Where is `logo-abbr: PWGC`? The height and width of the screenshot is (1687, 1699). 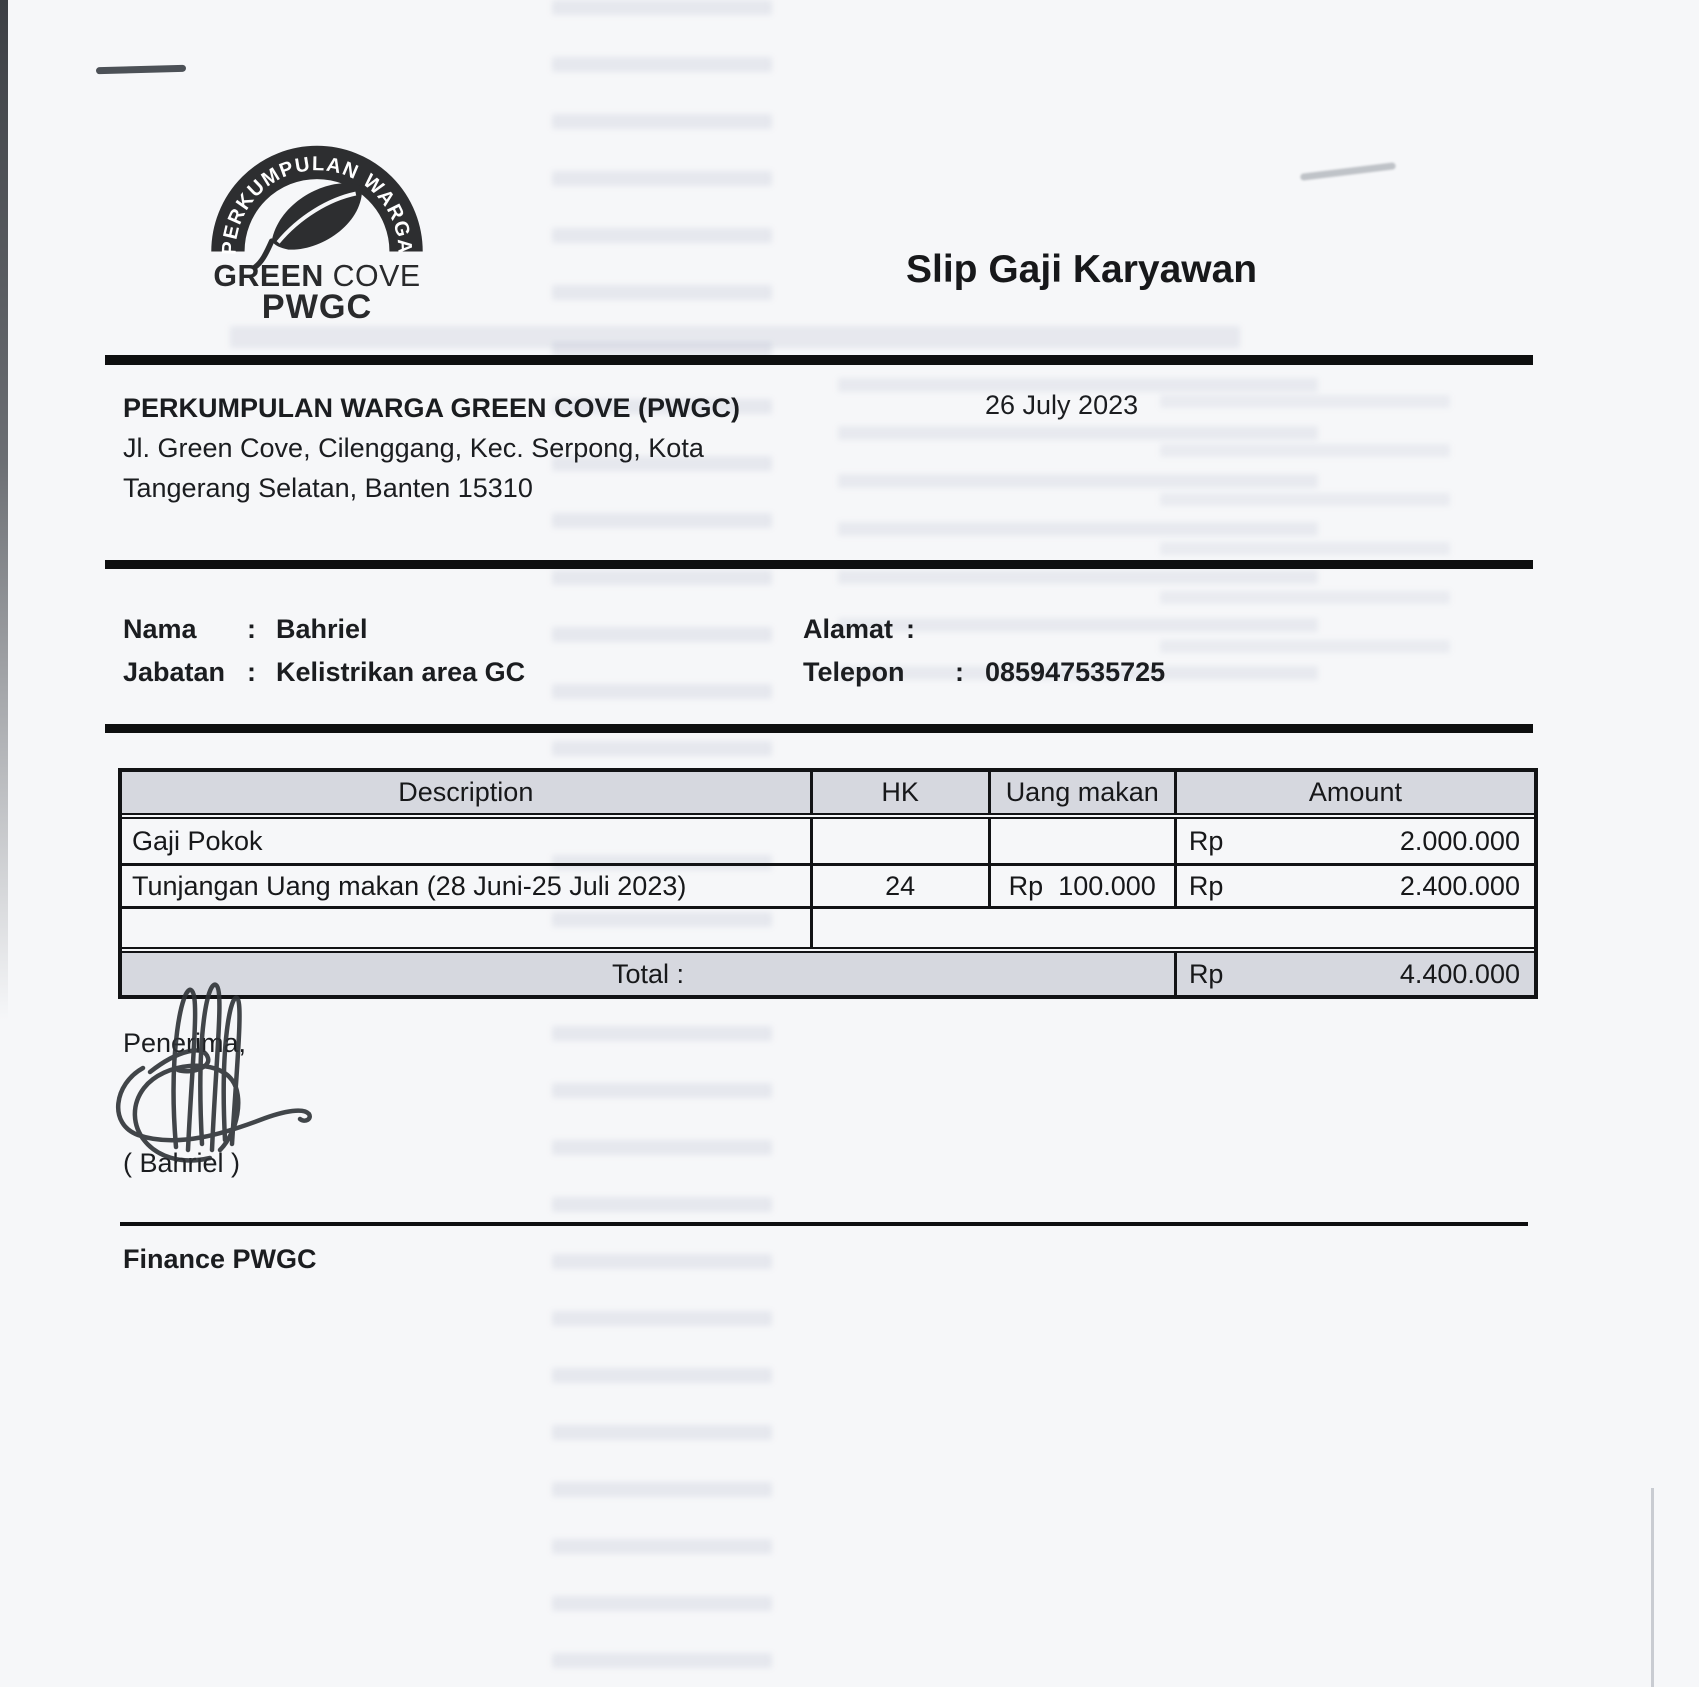
logo-abbr: PWGC is located at coordinates (317, 305).